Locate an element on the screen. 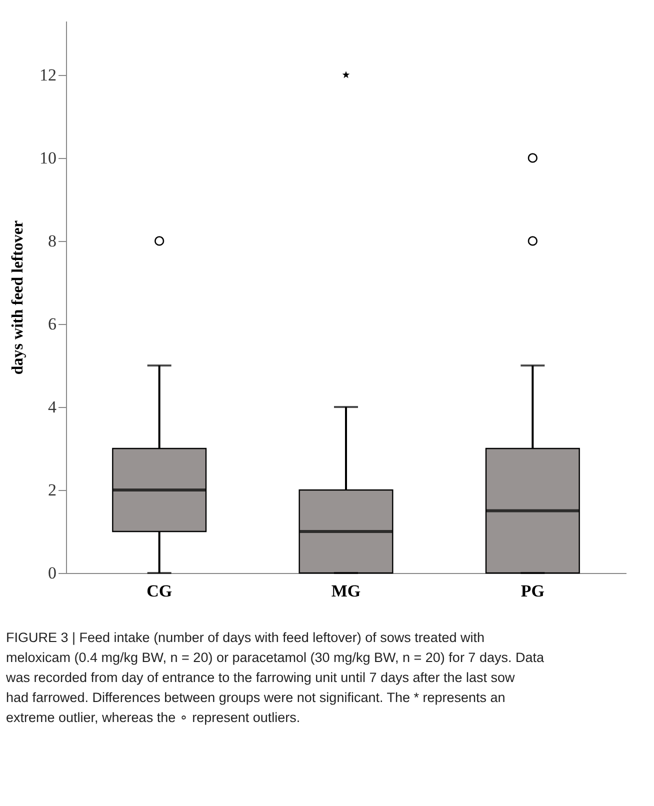  y-tick-label: 12 is located at coordinates (48, 74).